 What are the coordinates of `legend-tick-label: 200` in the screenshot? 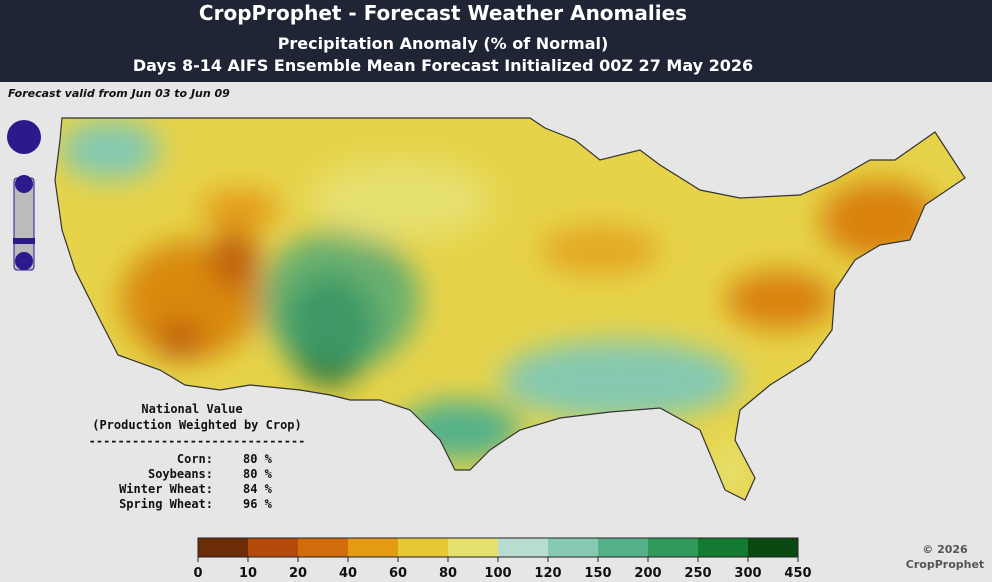 It's located at (647, 573).